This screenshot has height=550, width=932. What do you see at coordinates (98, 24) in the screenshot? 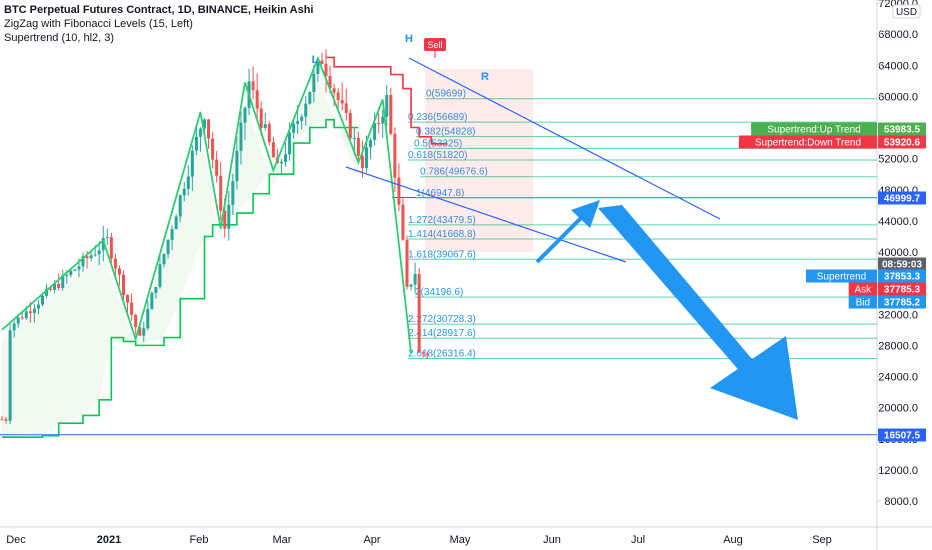
I see `legend-indicator-zigzag: ZigZag with Fibonacci Levels (15, Left)` at bounding box center [98, 24].